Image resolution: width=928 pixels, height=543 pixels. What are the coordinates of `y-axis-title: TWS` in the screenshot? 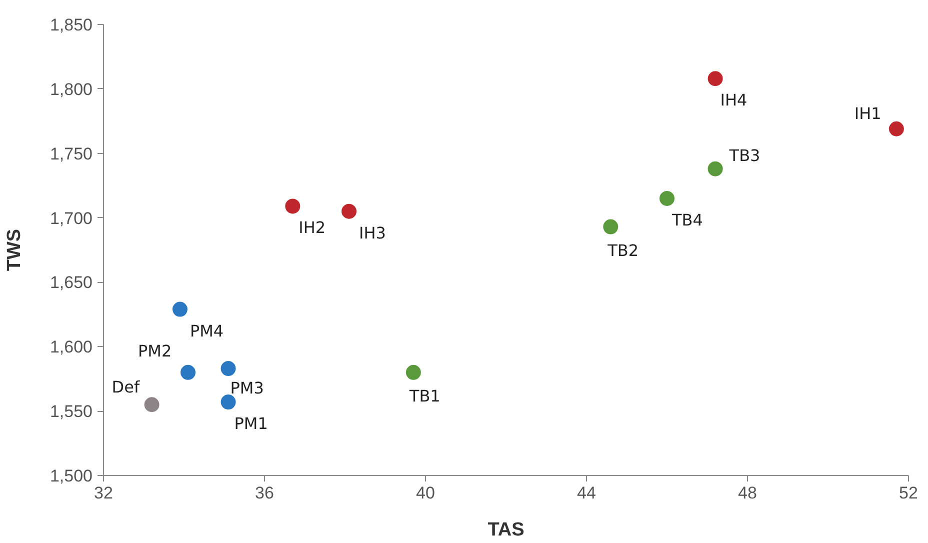 It's located at (14, 250).